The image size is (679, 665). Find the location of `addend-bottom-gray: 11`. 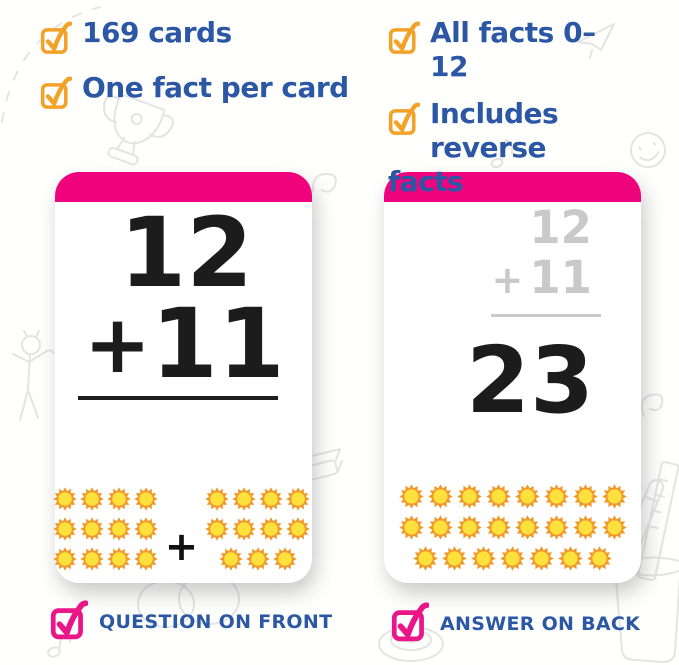

addend-bottom-gray: 11 is located at coordinates (560, 278).